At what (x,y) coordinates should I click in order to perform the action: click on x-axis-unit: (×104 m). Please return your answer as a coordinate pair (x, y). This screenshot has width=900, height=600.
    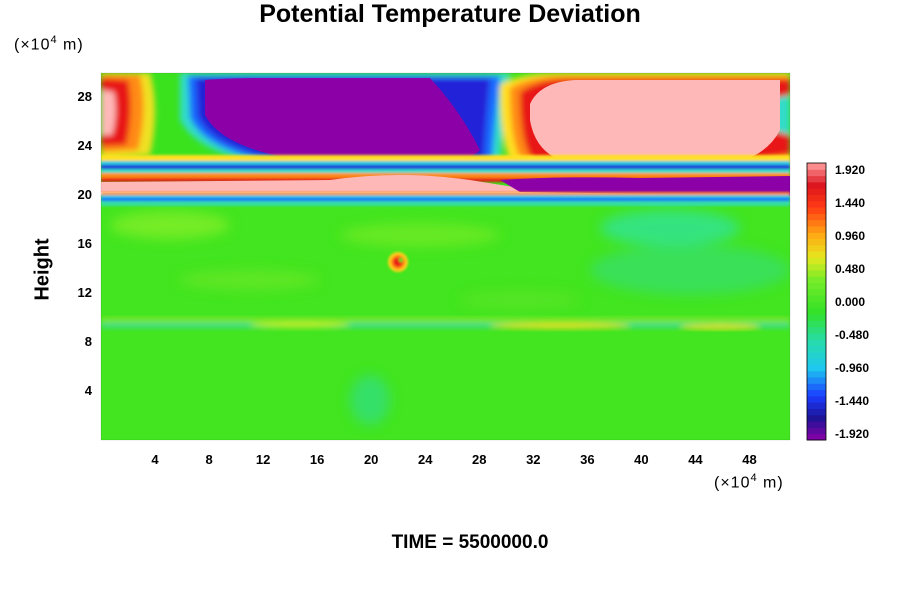
    Looking at the image, I should click on (749, 482).